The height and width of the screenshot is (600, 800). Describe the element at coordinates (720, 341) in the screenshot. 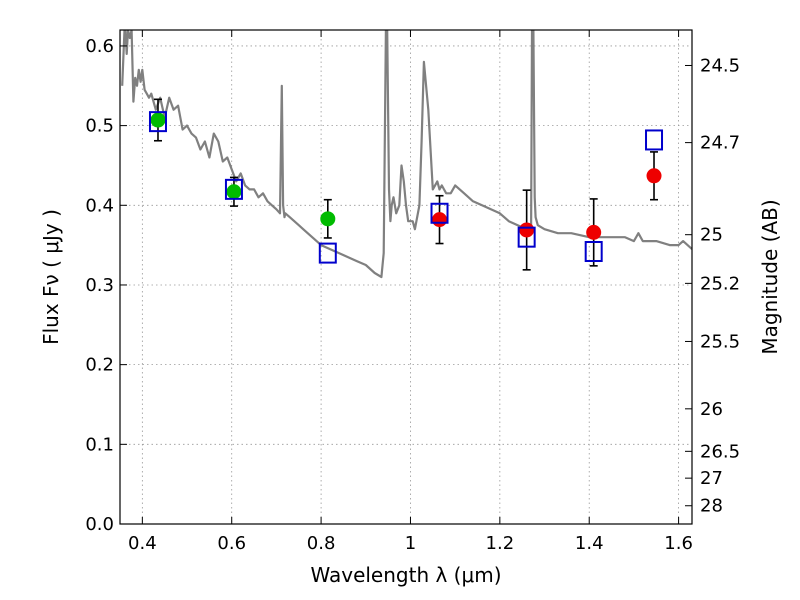

I see `mag-tick-label: 25.5` at that location.